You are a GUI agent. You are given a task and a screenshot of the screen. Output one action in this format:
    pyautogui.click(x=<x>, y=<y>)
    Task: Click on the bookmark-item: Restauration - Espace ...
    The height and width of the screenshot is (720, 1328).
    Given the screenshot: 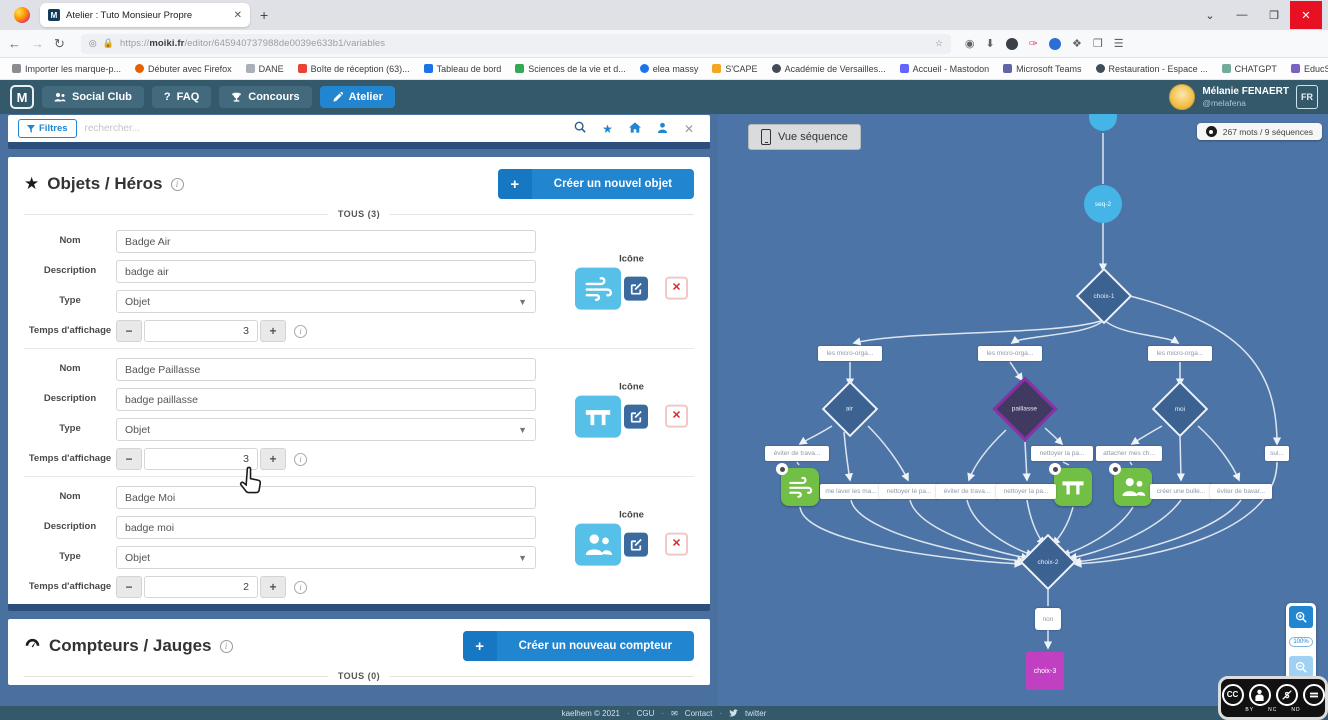 What is the action you would take?
    pyautogui.click(x=1151, y=69)
    